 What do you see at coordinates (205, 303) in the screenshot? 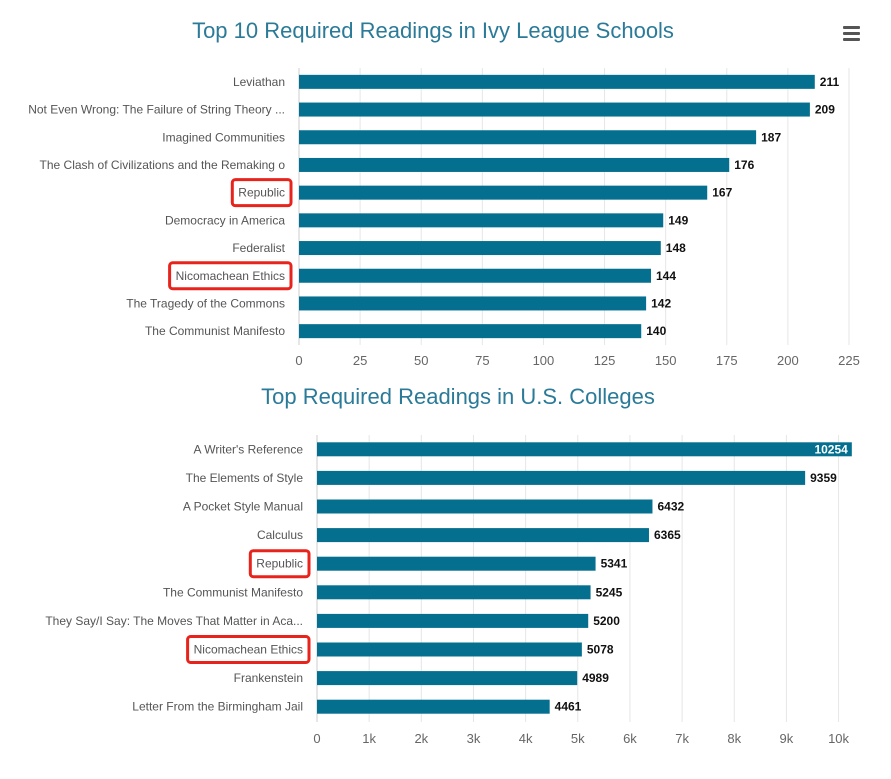
I see `category-label: The Tragedy of the Commons` at bounding box center [205, 303].